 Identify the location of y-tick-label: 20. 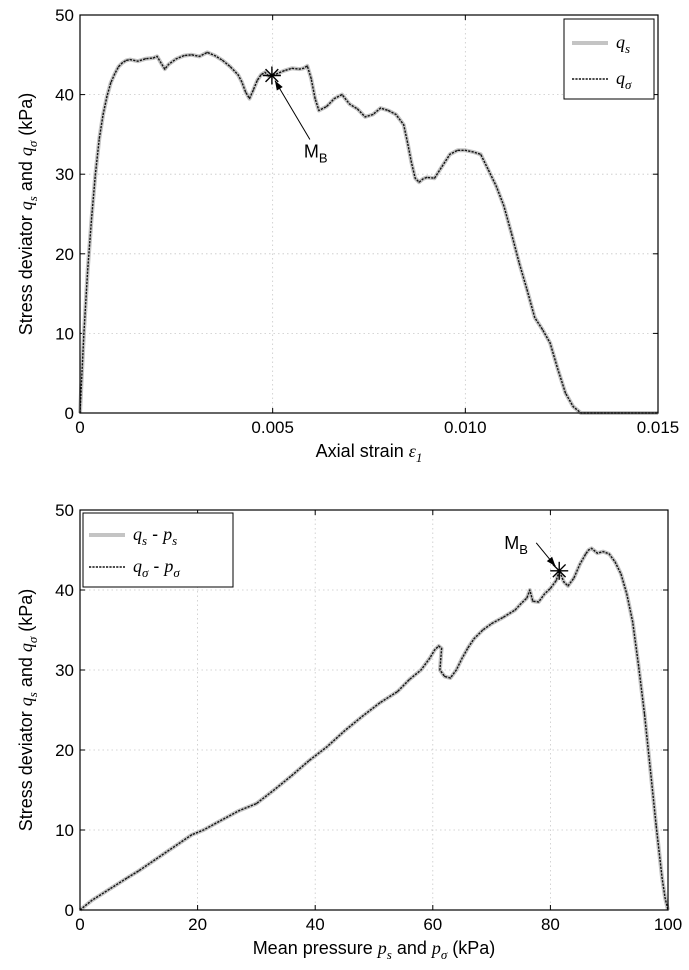
(64, 750).